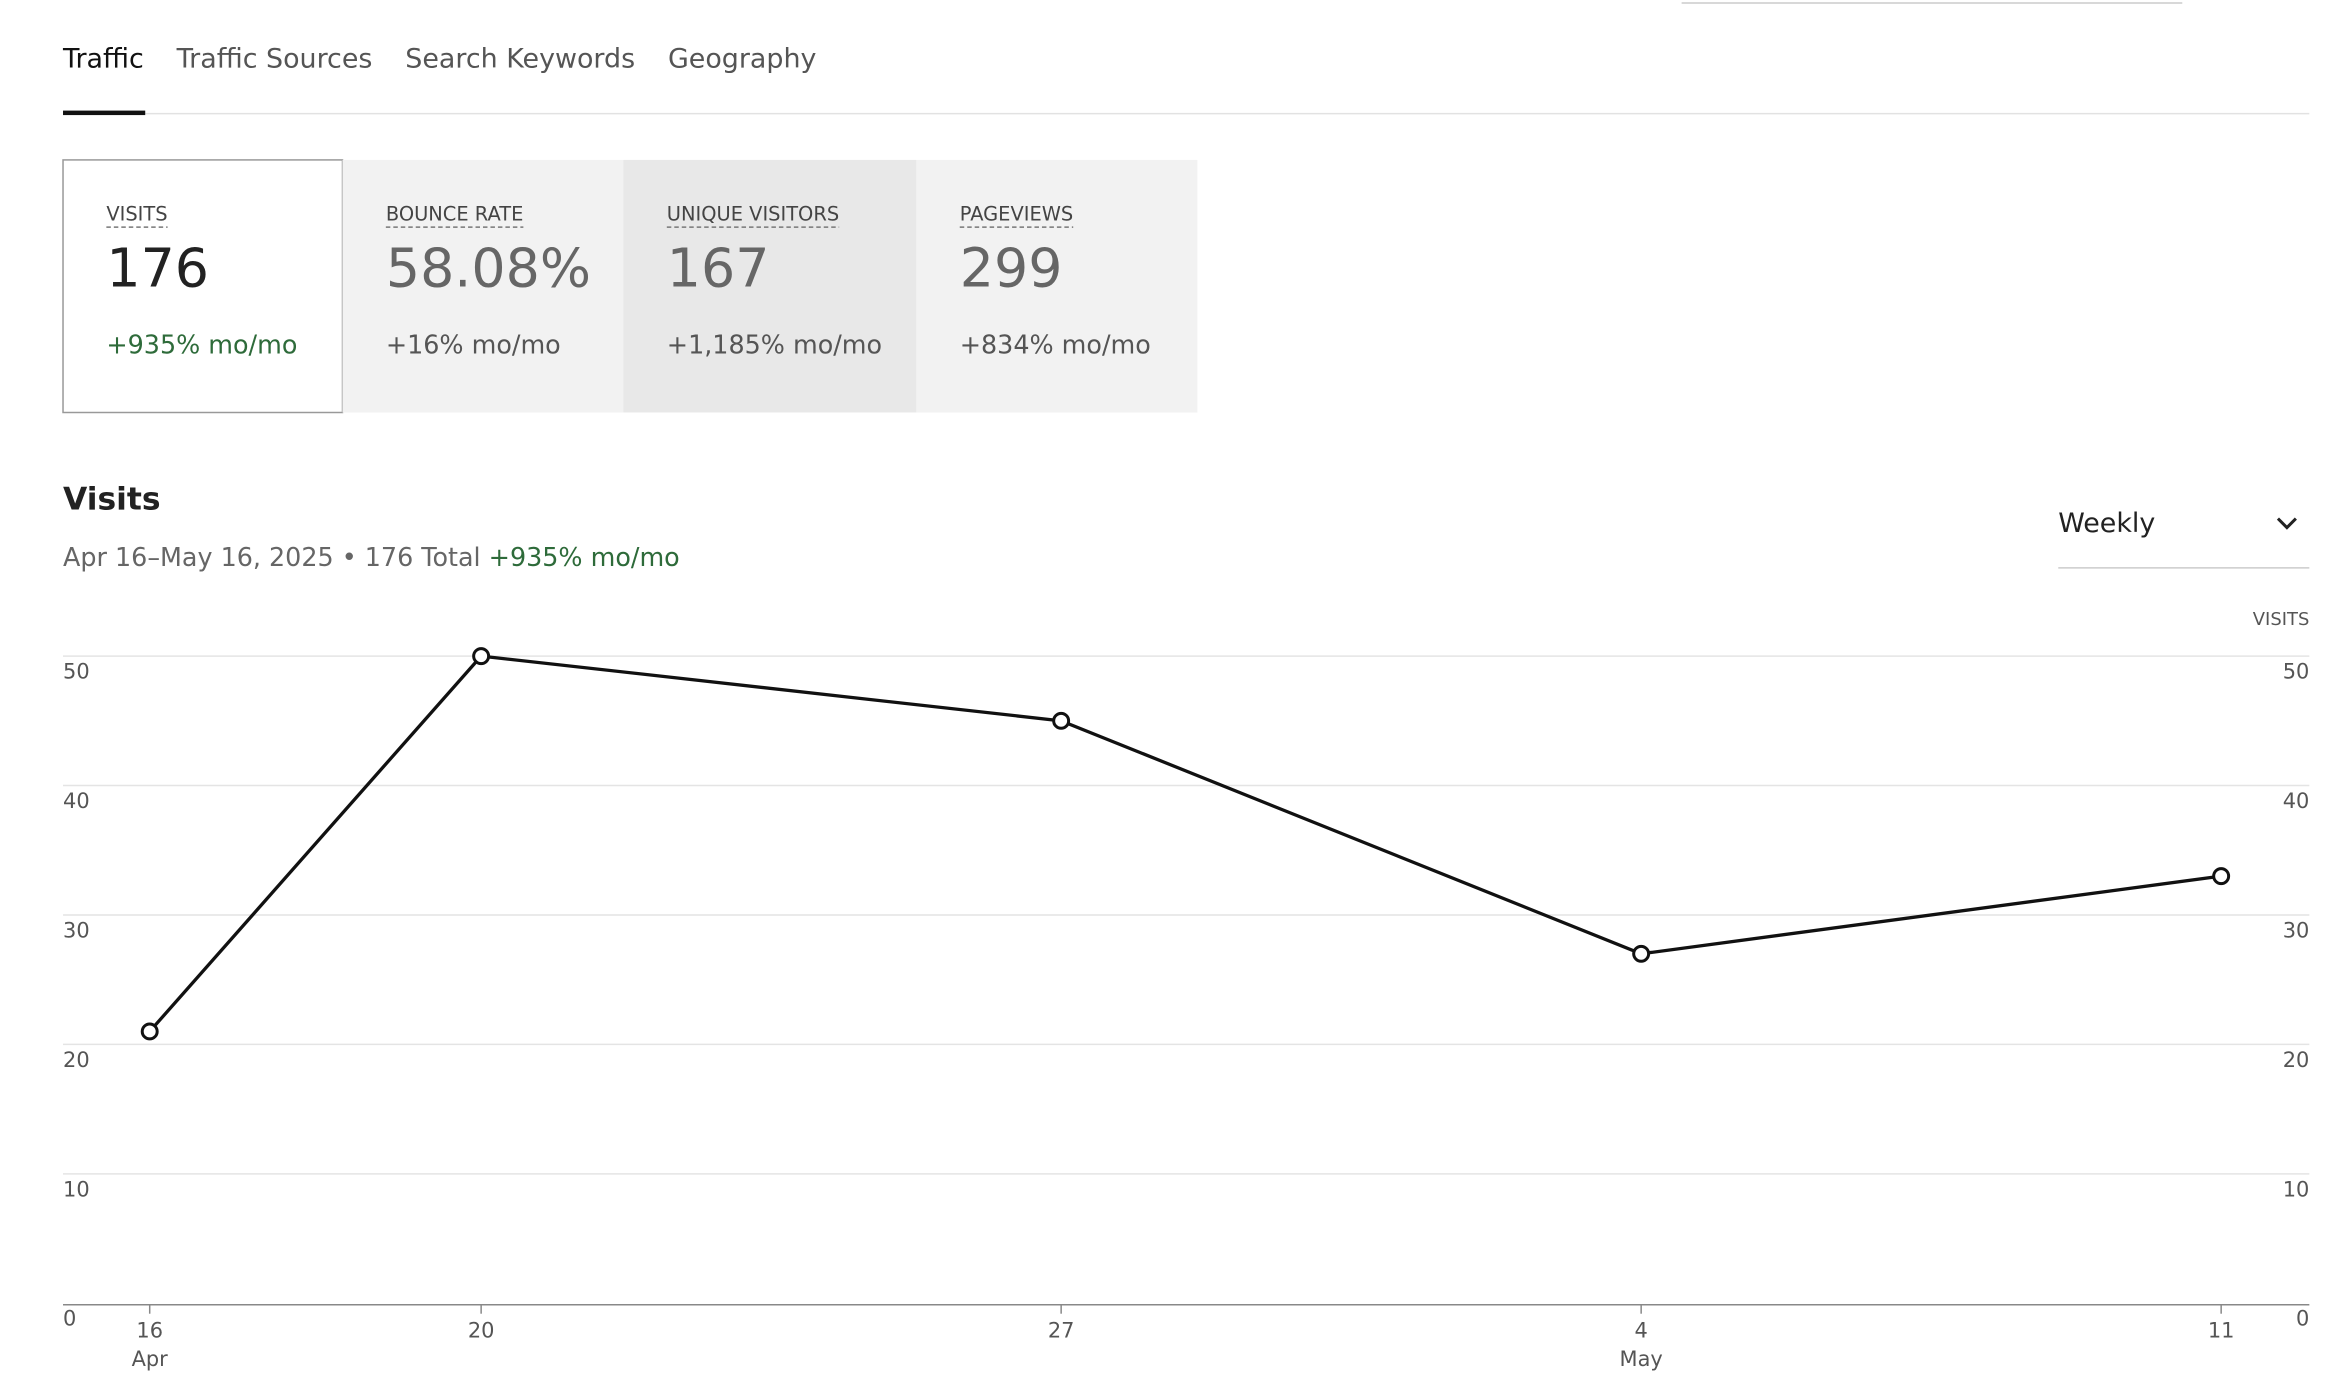 The height and width of the screenshot is (1376, 2332). Describe the element at coordinates (69, 1319) in the screenshot. I see `y-tick-label: 0` at that location.